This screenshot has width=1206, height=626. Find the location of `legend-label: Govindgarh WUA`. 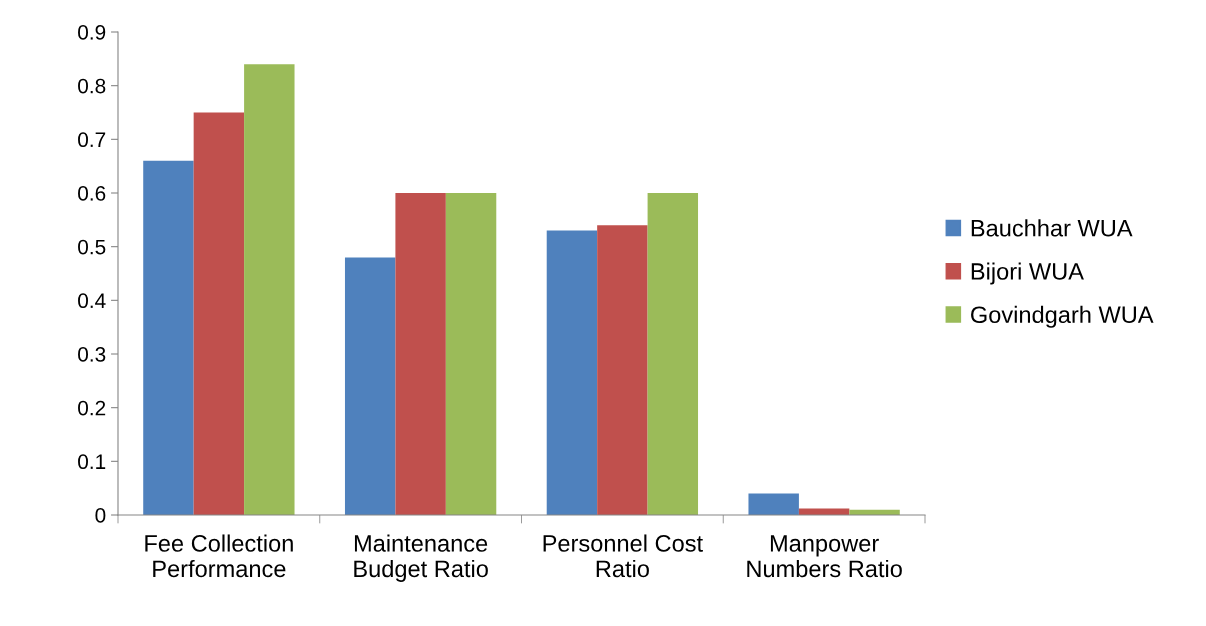

legend-label: Govindgarh WUA is located at coordinates (1062, 316).